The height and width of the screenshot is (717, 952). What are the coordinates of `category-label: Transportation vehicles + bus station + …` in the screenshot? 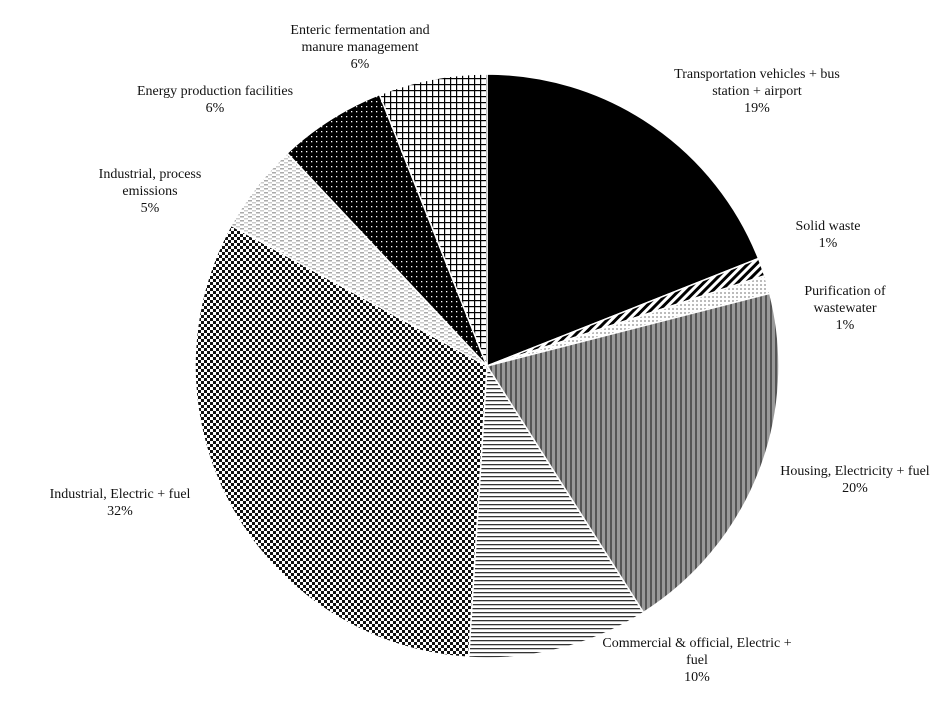 It's located at (757, 83).